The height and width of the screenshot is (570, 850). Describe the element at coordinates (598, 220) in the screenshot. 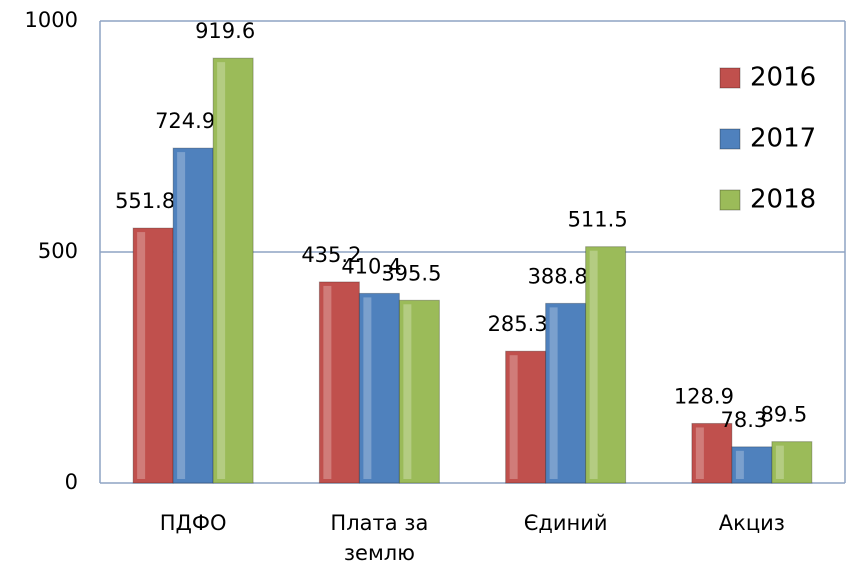

I see `value-label: 511.5` at that location.